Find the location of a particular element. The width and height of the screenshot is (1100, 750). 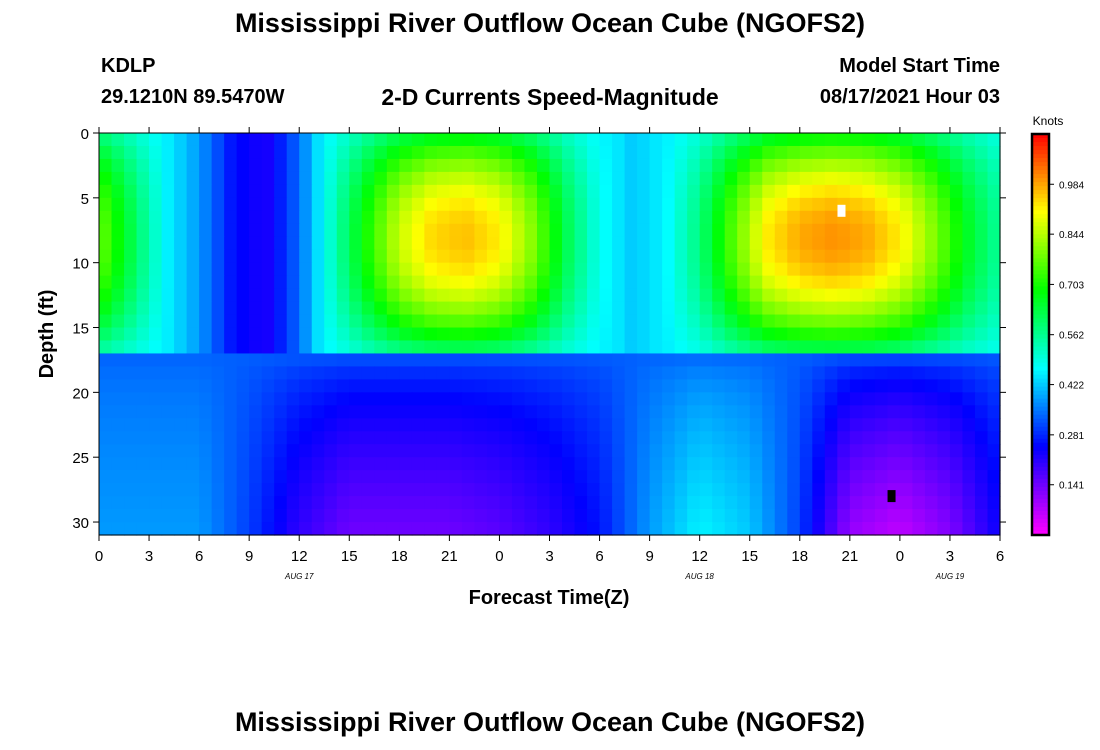

date-label: AUG 18 is located at coordinates (699, 576).